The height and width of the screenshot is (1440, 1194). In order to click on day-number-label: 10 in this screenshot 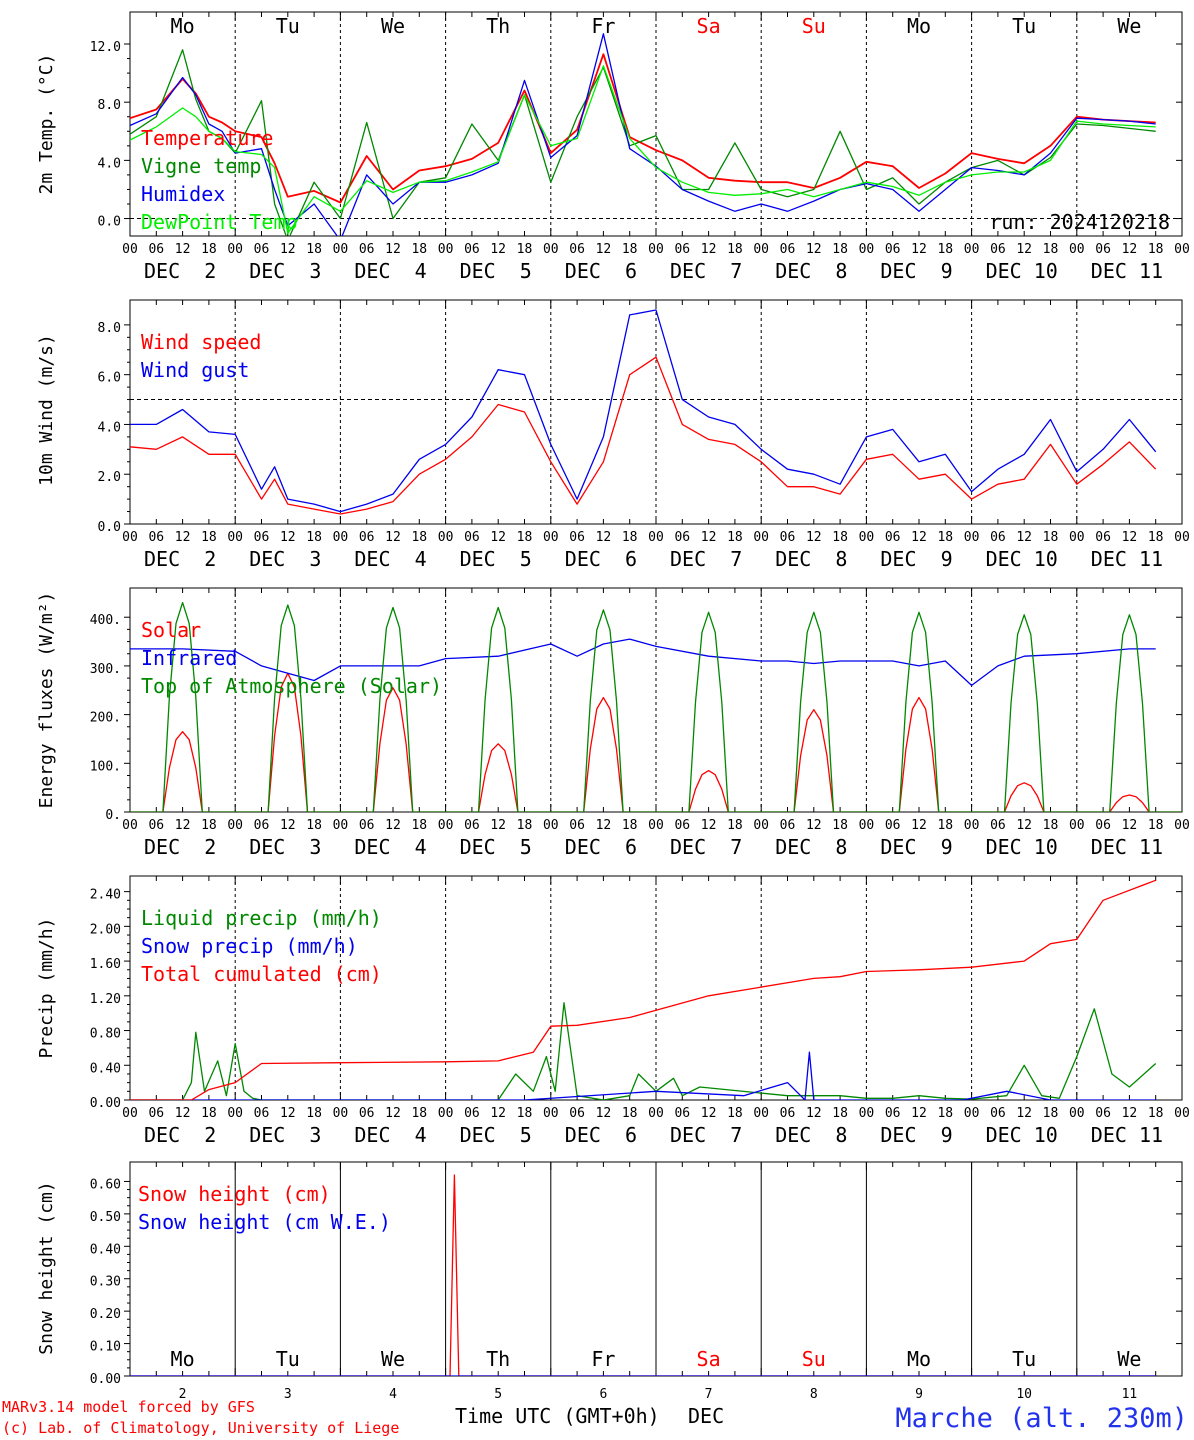, I will do `click(1024, 1394)`.